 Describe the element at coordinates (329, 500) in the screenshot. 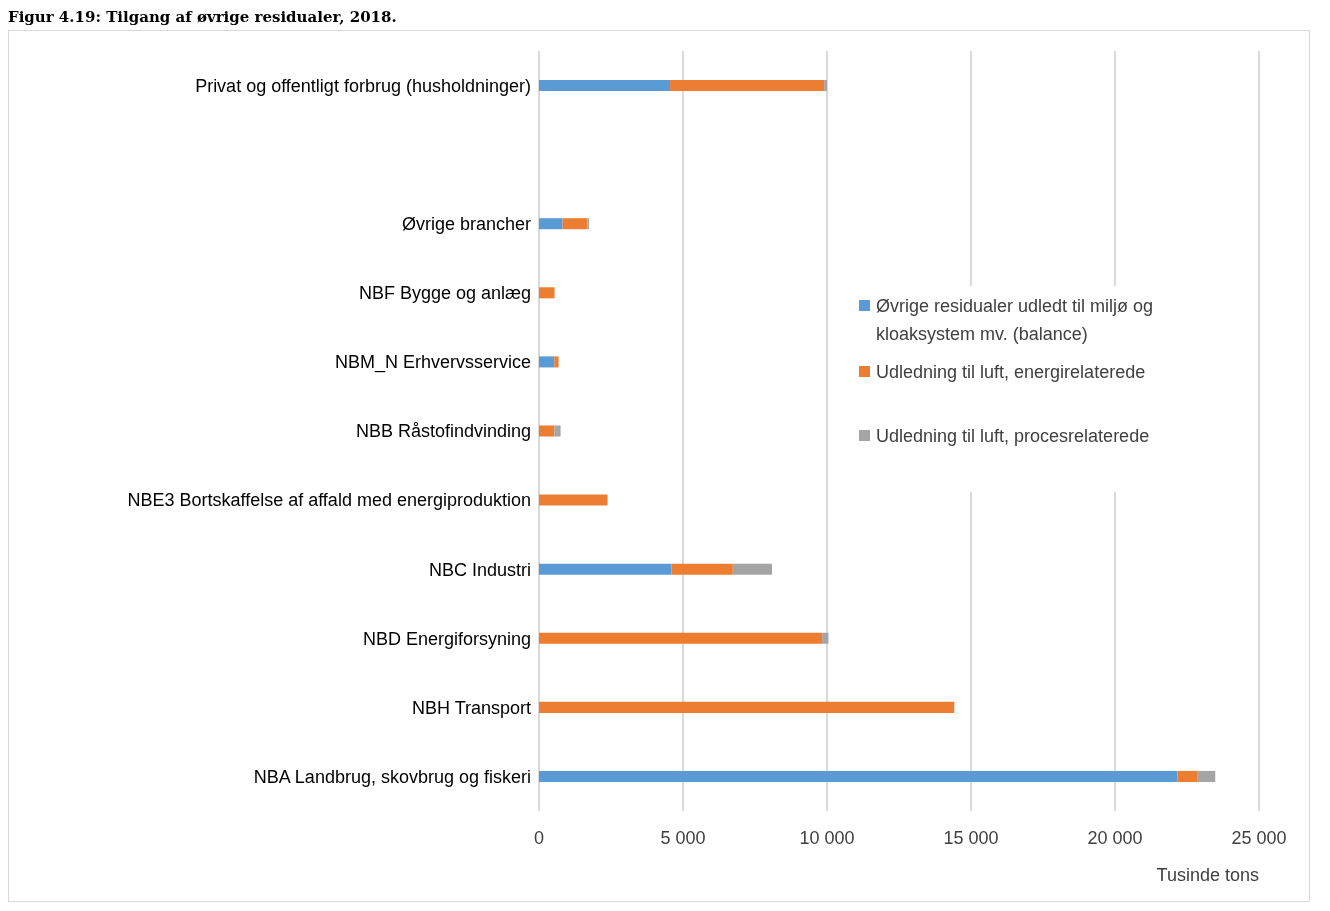

I see `y-tick-label: NBE3 Bortskaffelse af affald med energiproduktion` at that location.